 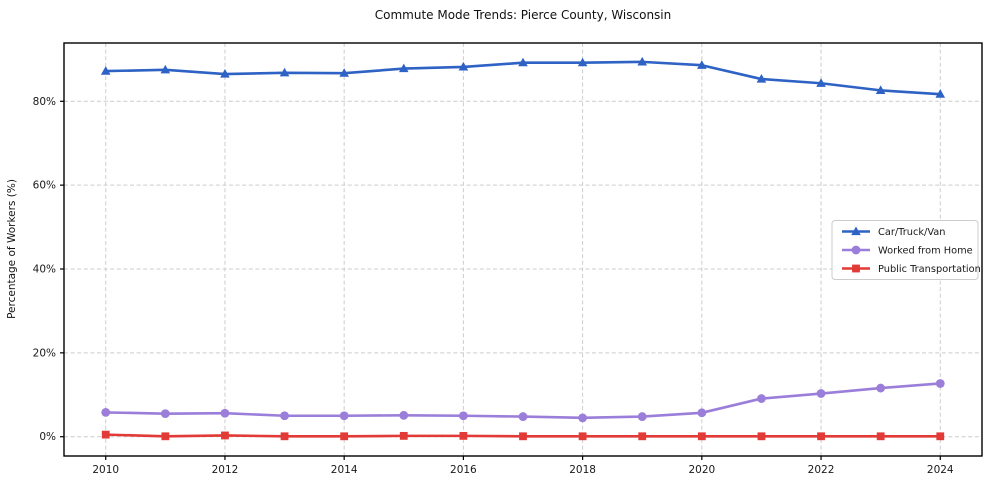 What do you see at coordinates (44, 353) in the screenshot?
I see `y-tick-label: 20%` at bounding box center [44, 353].